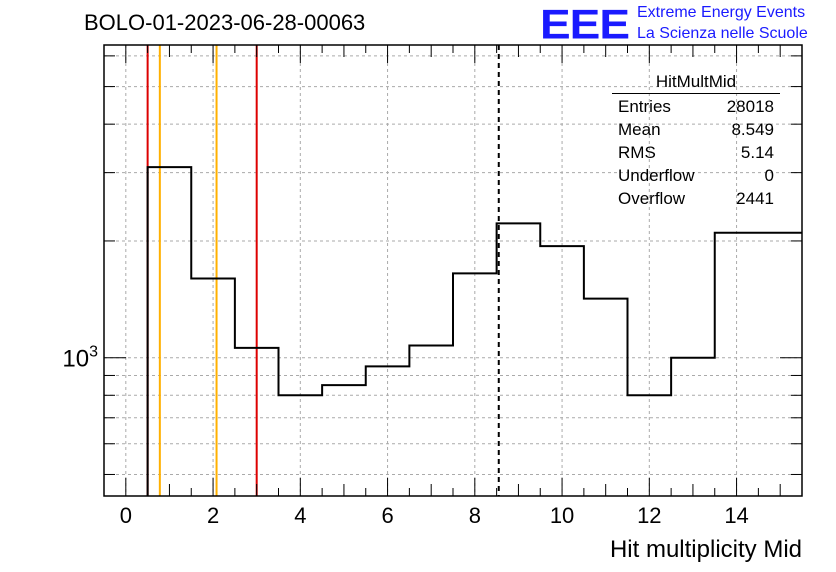 This screenshot has width=836, height=572. I want to click on x-tick-label: 4, so click(300, 515).